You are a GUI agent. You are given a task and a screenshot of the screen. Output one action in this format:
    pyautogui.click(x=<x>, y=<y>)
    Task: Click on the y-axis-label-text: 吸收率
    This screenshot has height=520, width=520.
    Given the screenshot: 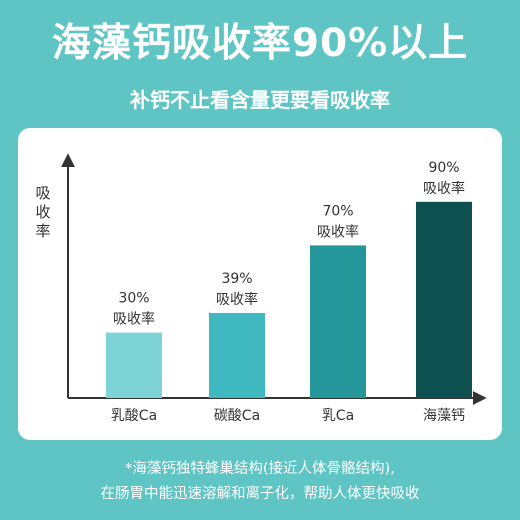 What is the action you would take?
    pyautogui.click(x=42, y=212)
    